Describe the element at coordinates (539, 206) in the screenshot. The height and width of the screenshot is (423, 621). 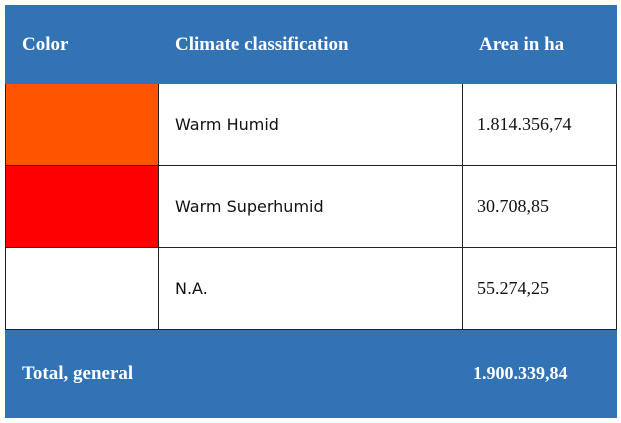
I see `area-cell: 30.708,85` at that location.